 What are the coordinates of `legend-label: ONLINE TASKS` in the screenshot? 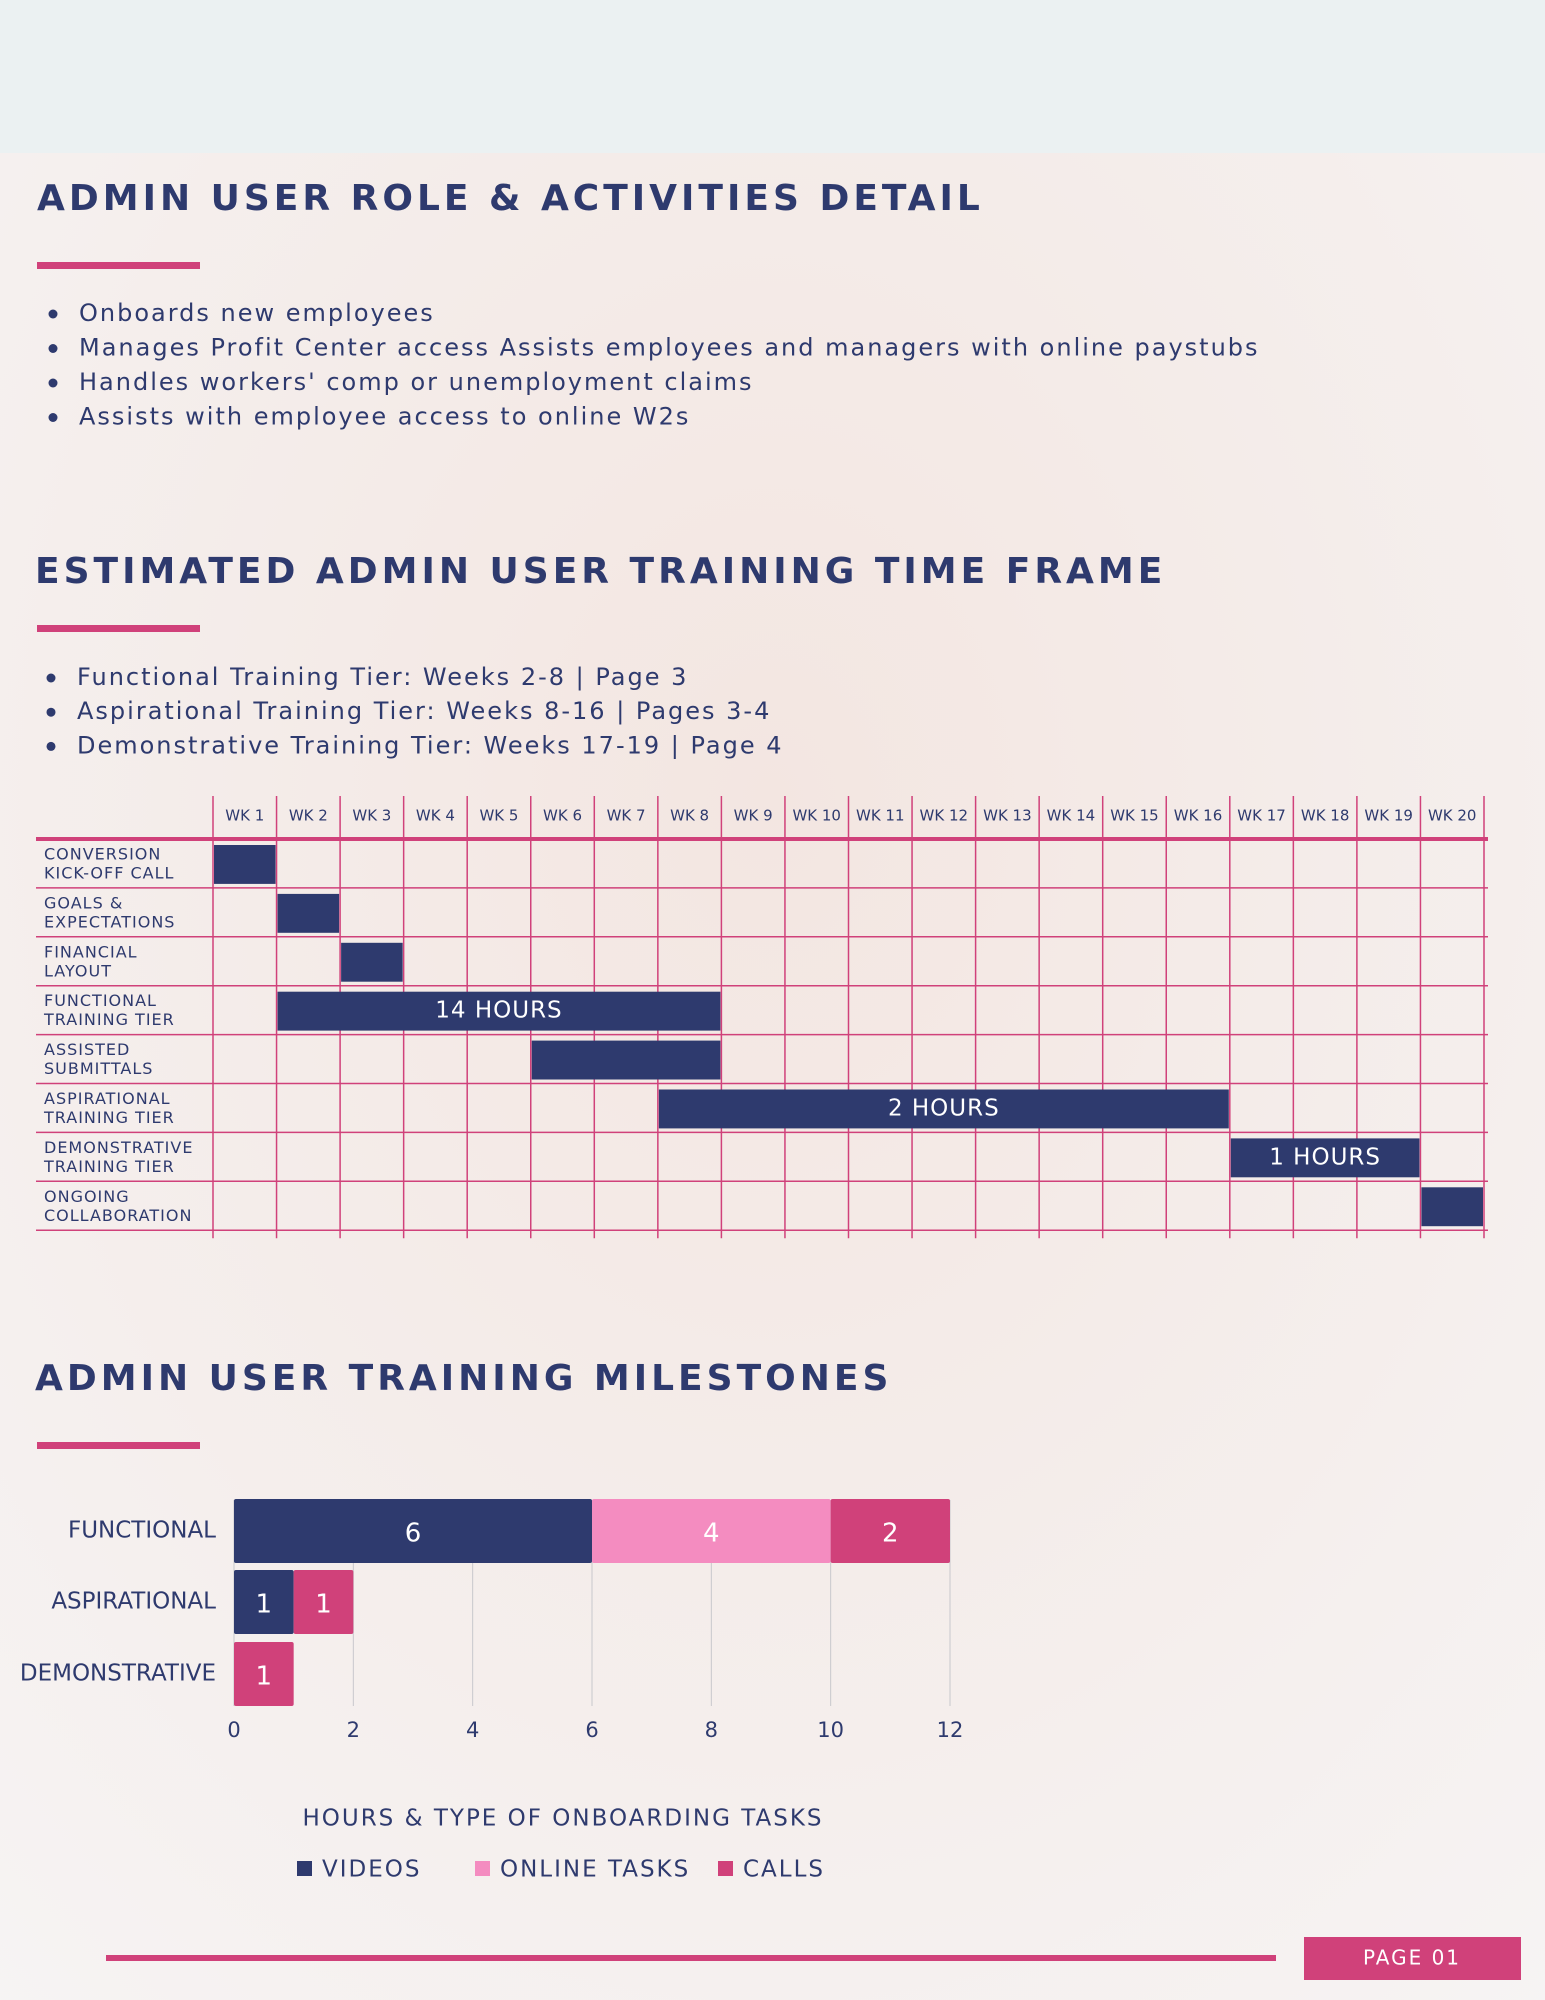 It's located at (595, 1870).